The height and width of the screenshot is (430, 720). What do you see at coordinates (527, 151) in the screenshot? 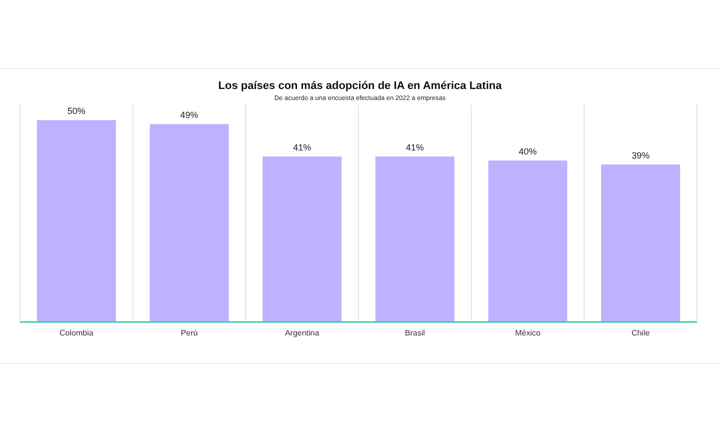
I see `data-label: 40%` at bounding box center [527, 151].